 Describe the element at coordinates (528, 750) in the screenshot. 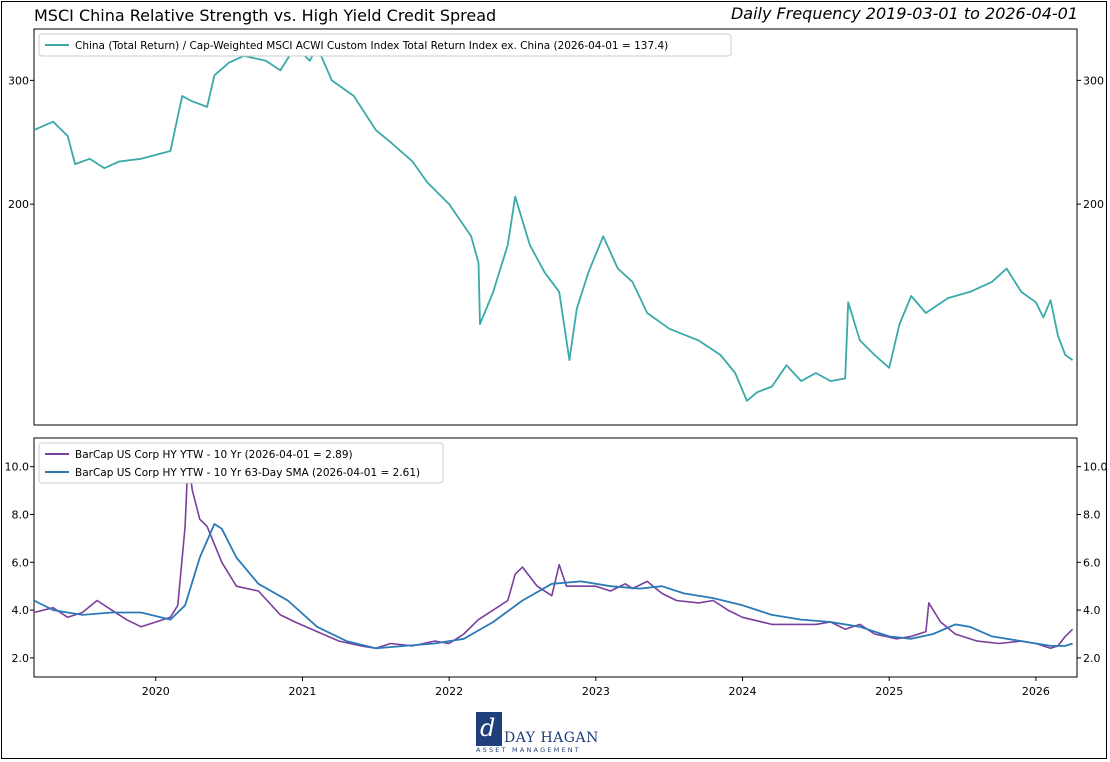

I see `logo-tagline: ASSET MANAGEMENT` at that location.